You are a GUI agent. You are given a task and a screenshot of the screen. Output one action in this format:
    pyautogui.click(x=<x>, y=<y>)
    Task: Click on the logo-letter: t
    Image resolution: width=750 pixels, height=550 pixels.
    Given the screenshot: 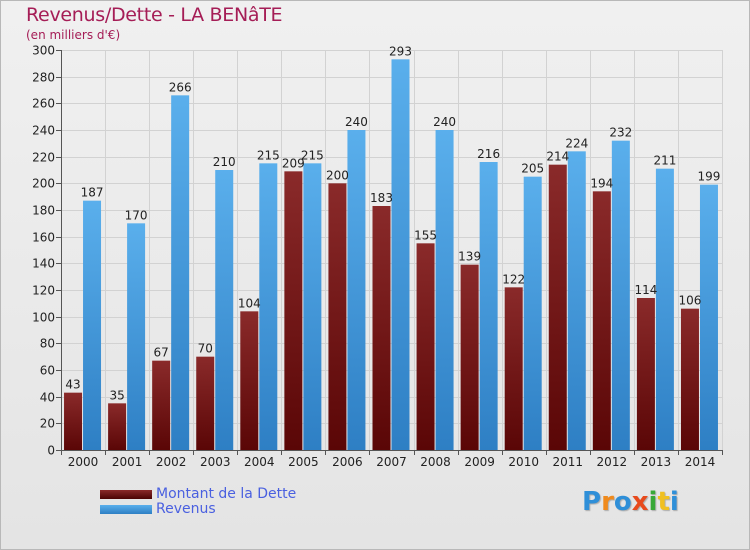 What is the action you would take?
    pyautogui.click(x=663, y=502)
    